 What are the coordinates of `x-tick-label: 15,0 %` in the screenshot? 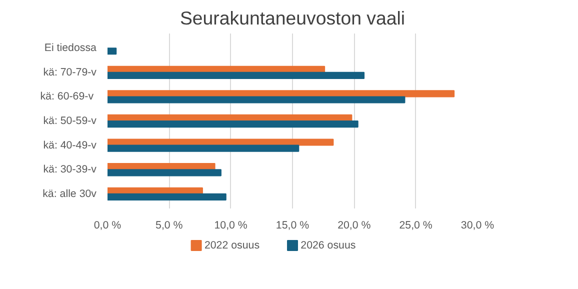 It's located at (293, 226).